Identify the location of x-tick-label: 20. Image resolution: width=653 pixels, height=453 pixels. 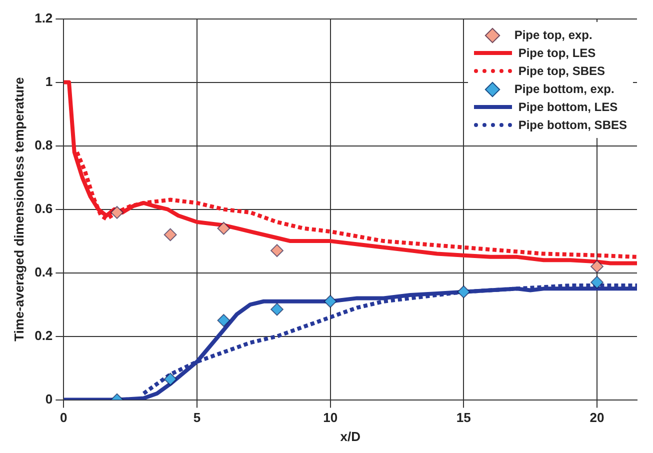
(597, 418).